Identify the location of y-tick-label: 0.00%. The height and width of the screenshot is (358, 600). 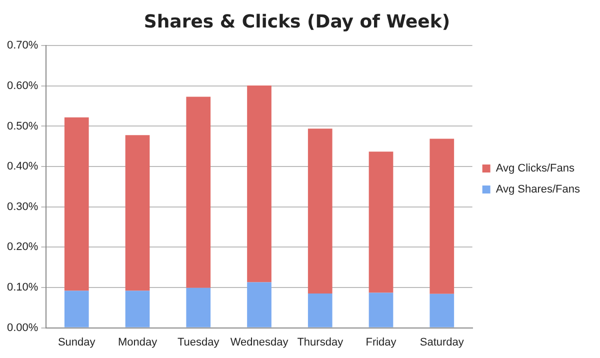
(22, 328).